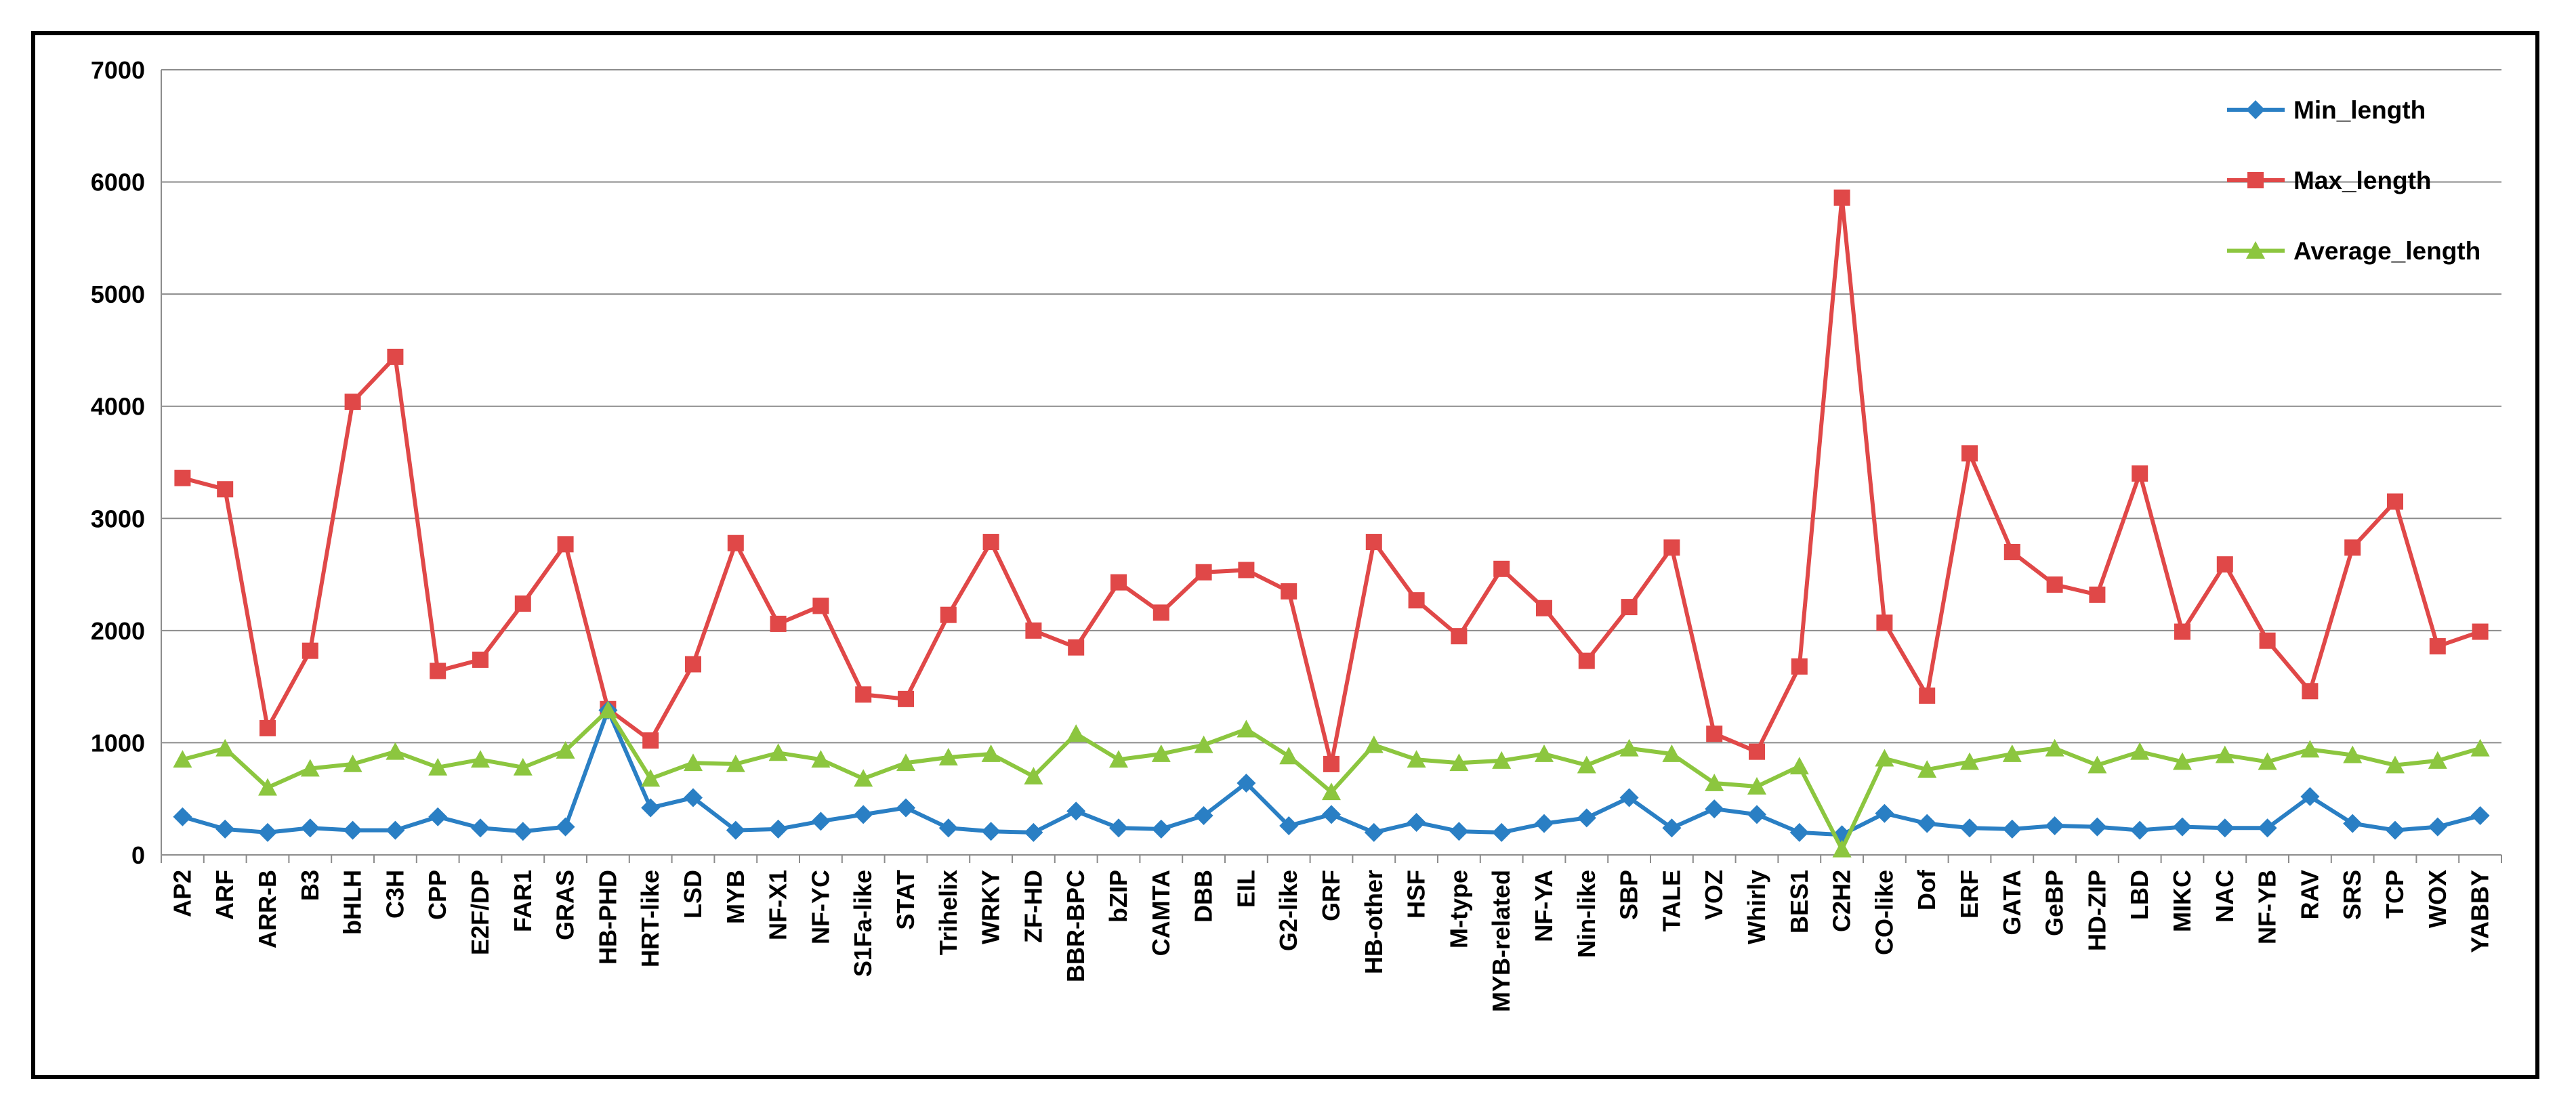  What do you see at coordinates (2395, 894) in the screenshot?
I see `x-tick-label: TCP` at bounding box center [2395, 894].